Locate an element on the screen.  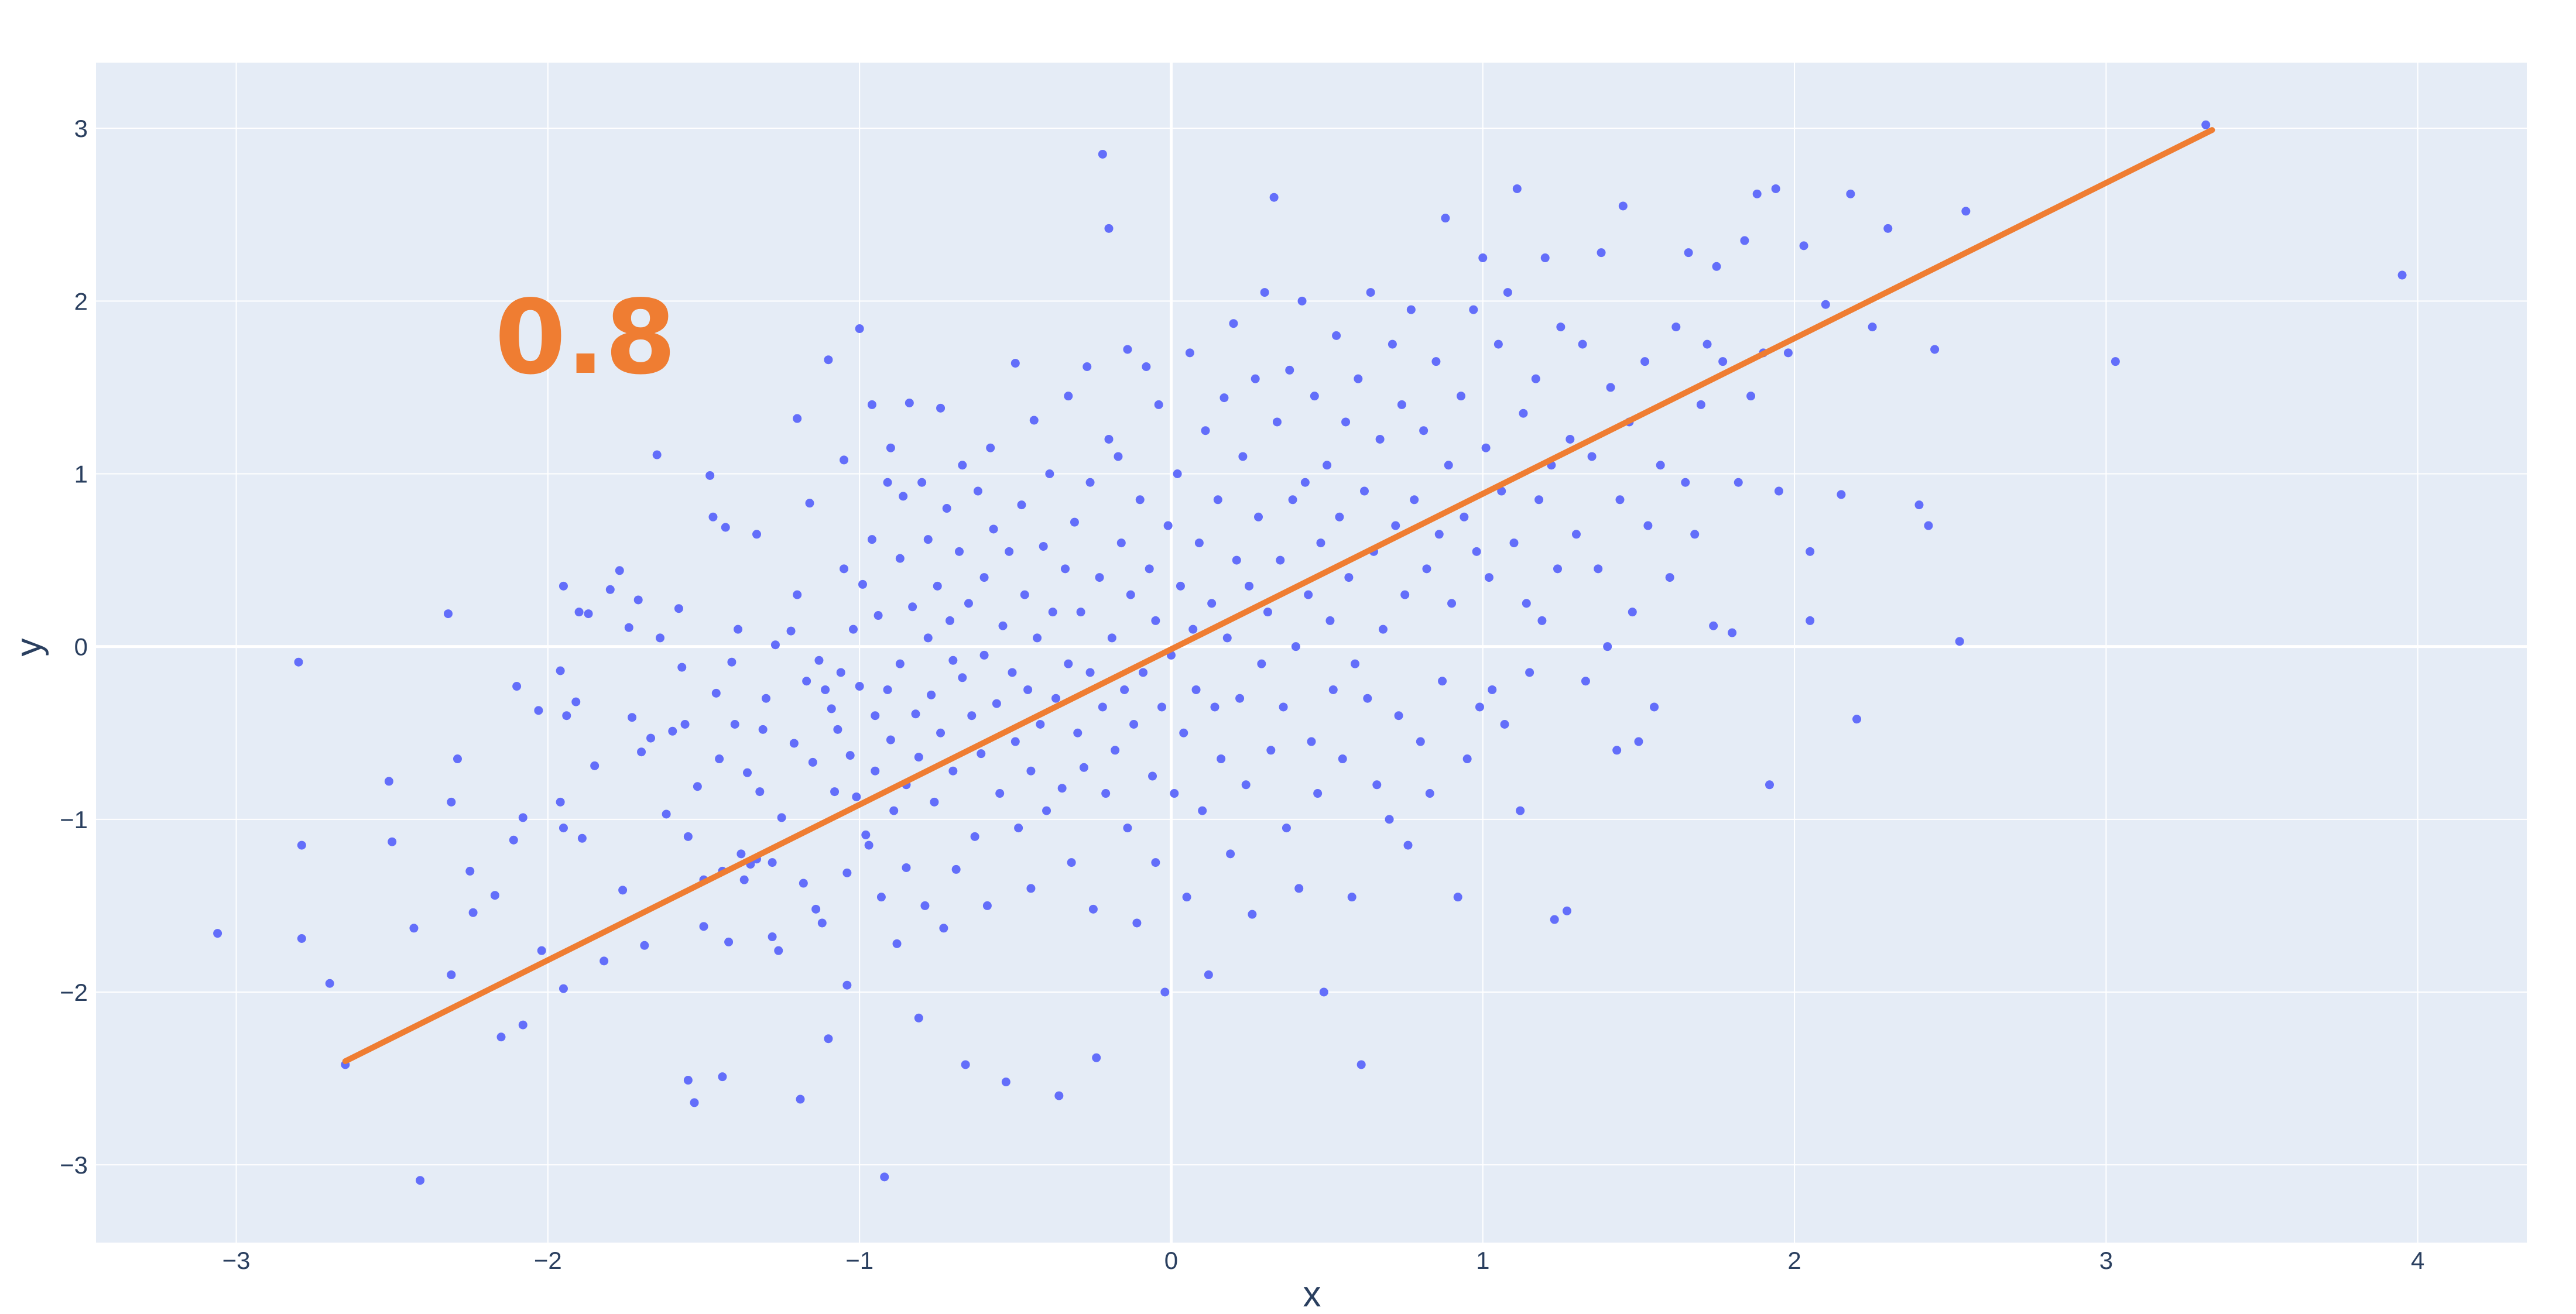
y-tick-label: 0 is located at coordinates (81, 647).